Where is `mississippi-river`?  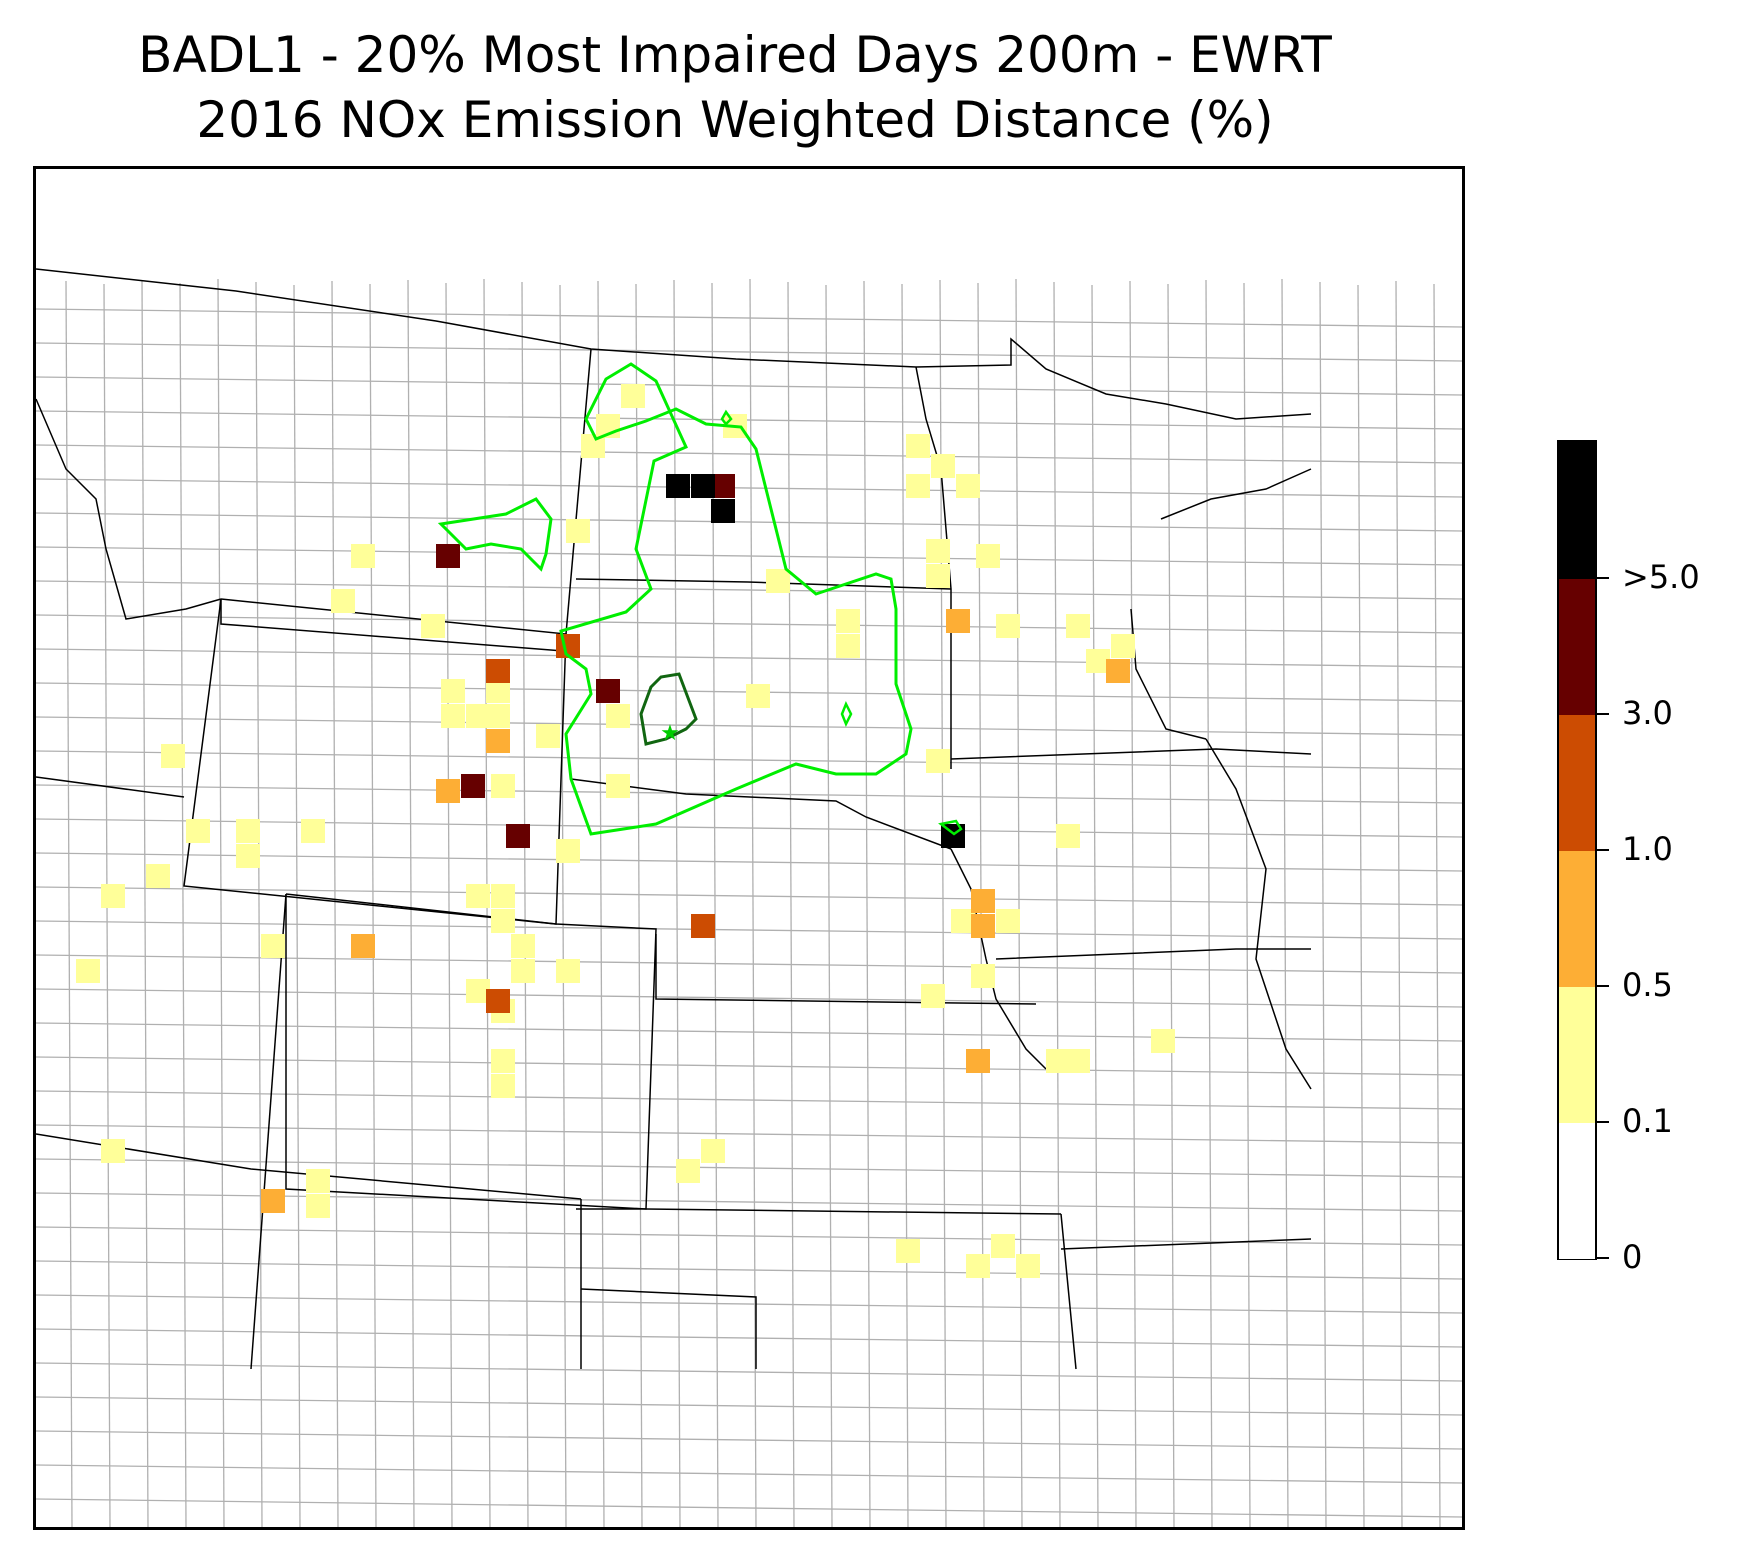 mississippi-river is located at coordinates (1258, 914).